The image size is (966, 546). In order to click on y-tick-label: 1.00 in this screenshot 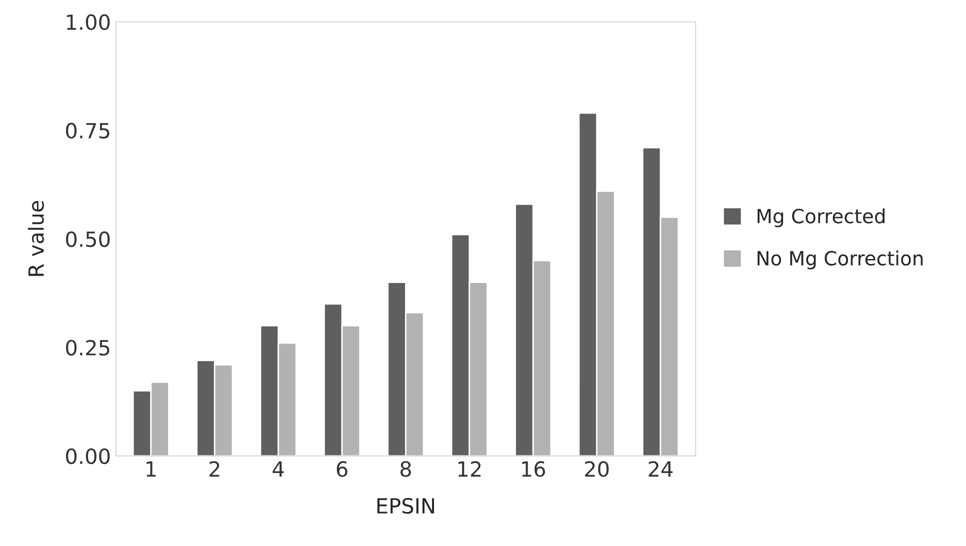, I will do `click(88, 22)`.